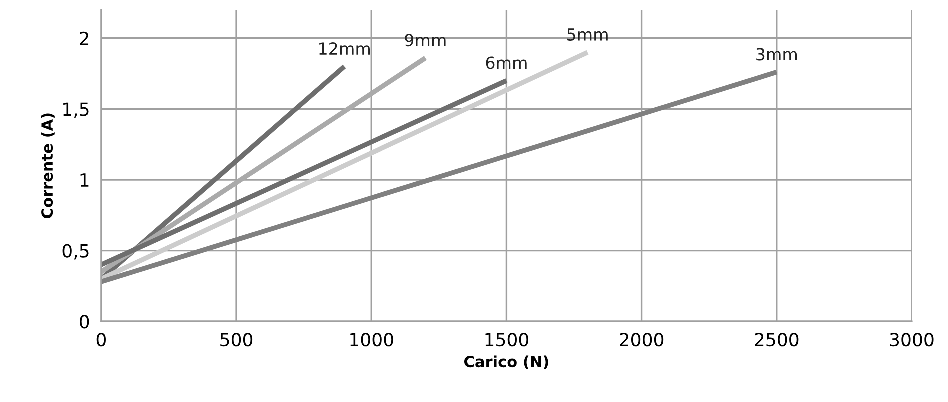 Image resolution: width=948 pixels, height=402 pixels. Describe the element at coordinates (84, 180) in the screenshot. I see `y-tick-label: 1` at that location.